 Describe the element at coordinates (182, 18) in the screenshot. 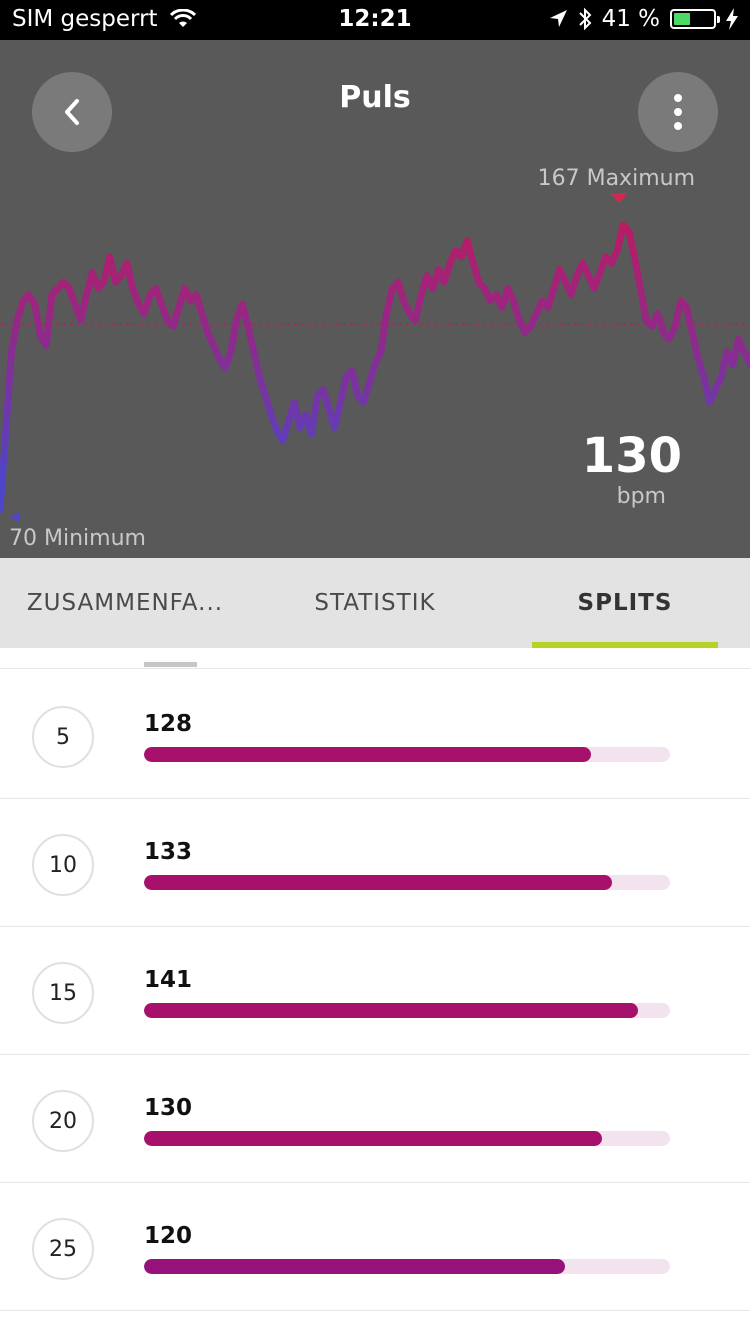

I see `wifi-icon` at that location.